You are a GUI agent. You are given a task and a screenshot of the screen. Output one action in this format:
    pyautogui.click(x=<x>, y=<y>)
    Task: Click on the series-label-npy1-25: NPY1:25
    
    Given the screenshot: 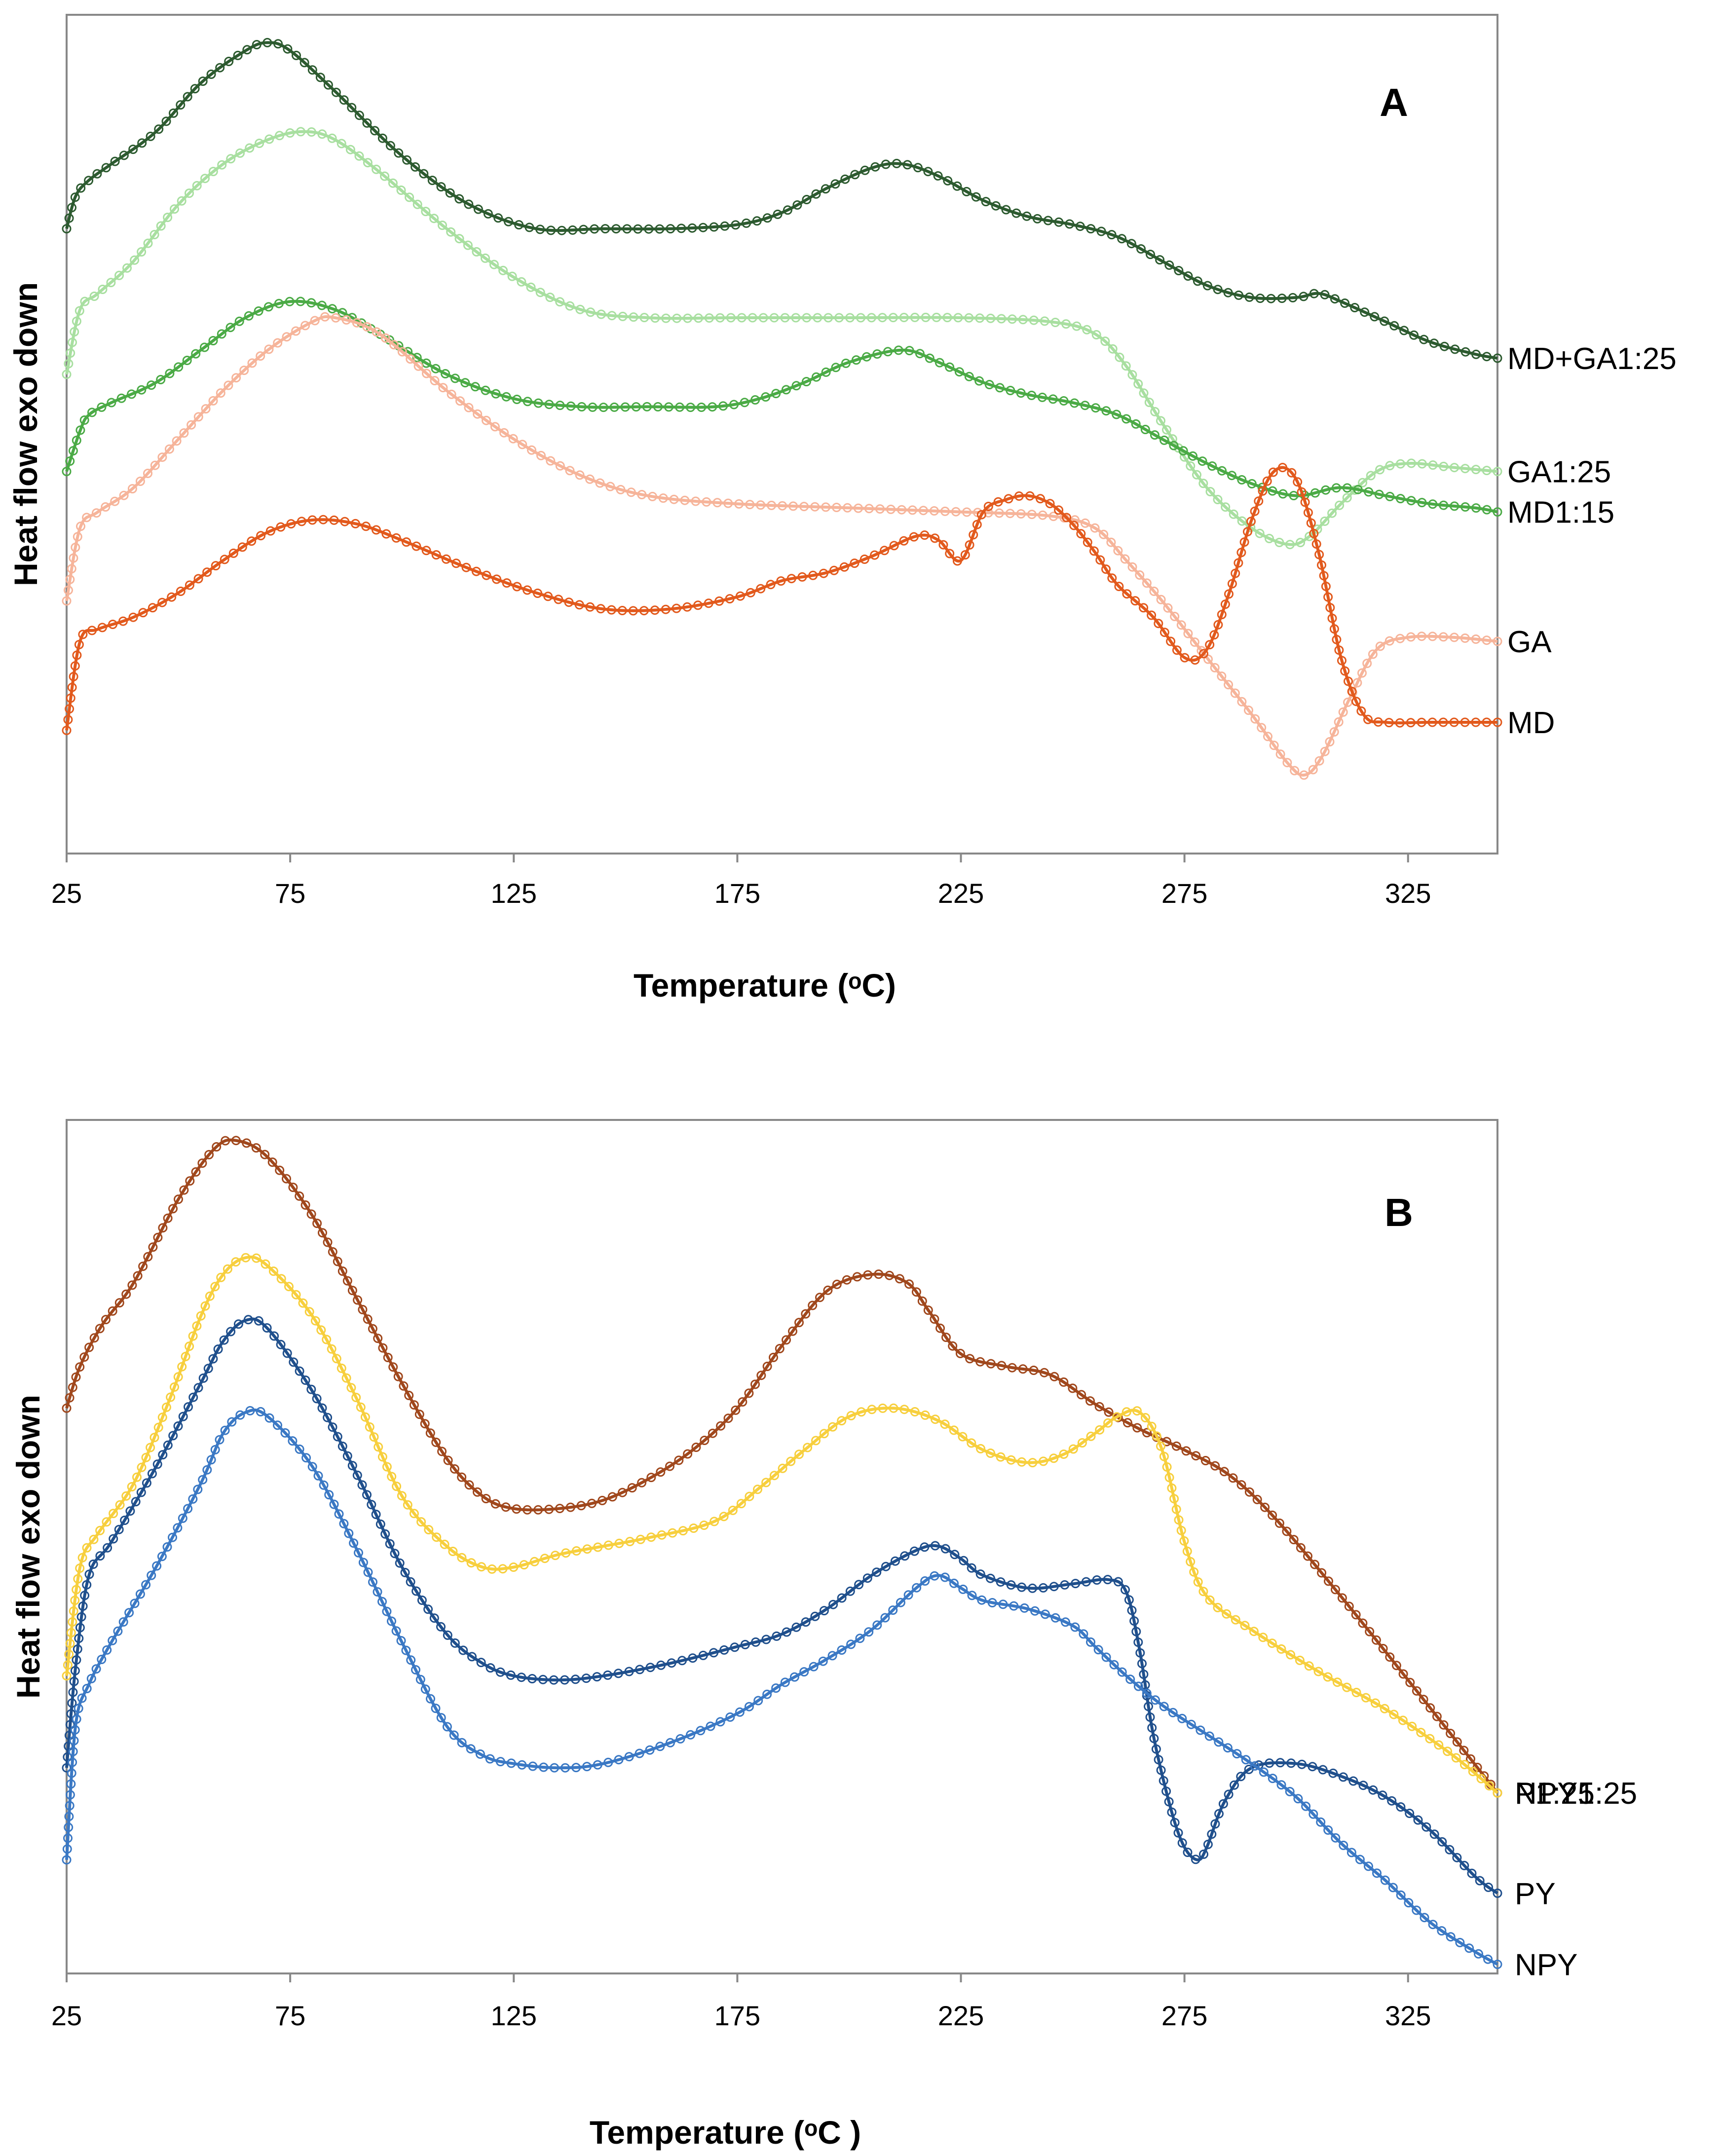 What is the action you would take?
    pyautogui.click(x=1576, y=1794)
    